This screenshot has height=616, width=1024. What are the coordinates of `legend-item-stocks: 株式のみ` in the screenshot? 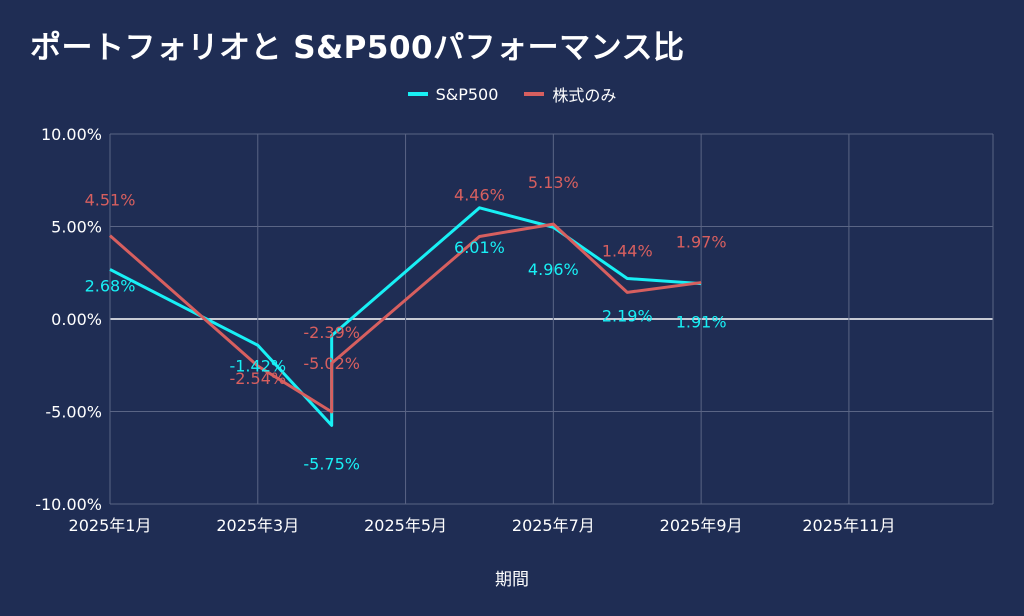 It's located at (570, 94).